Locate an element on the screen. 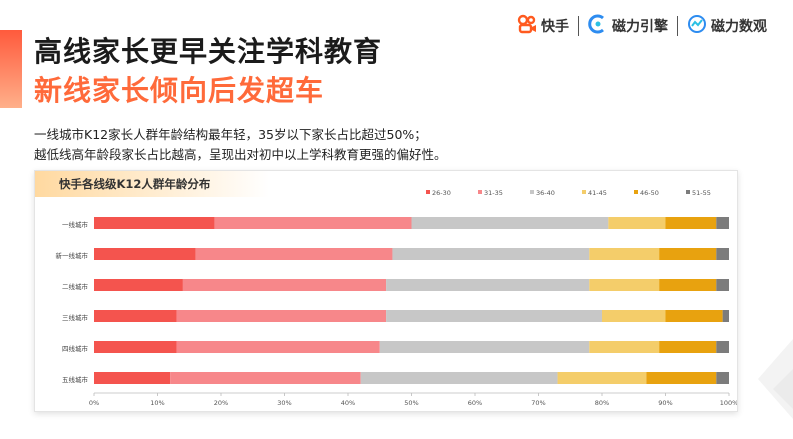 This screenshot has height=439, width=793. description-line-2: 越低线高年龄段家长占比越高，呈现出对初中以上学科教育更强的偏好性。 is located at coordinates (240, 154).